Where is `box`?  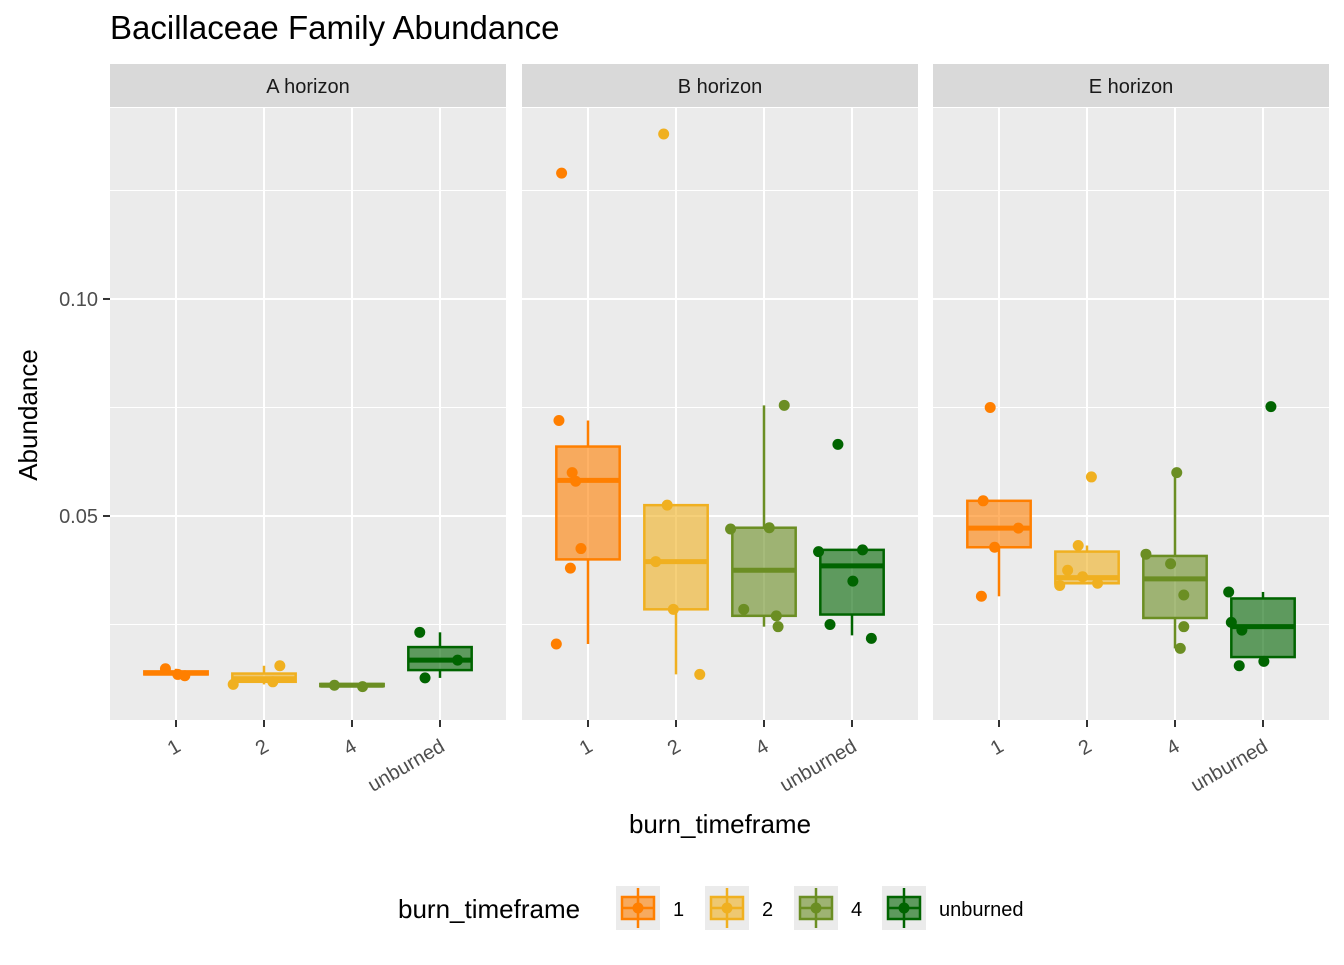 box is located at coordinates (588, 503).